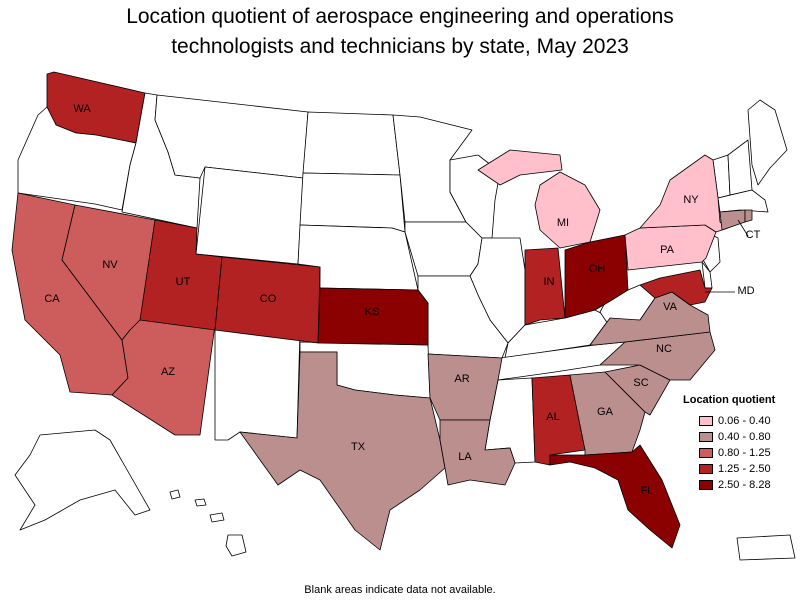 This screenshot has width=800, height=600. Describe the element at coordinates (667, 250) in the screenshot. I see `state-label-pa: PA` at that location.